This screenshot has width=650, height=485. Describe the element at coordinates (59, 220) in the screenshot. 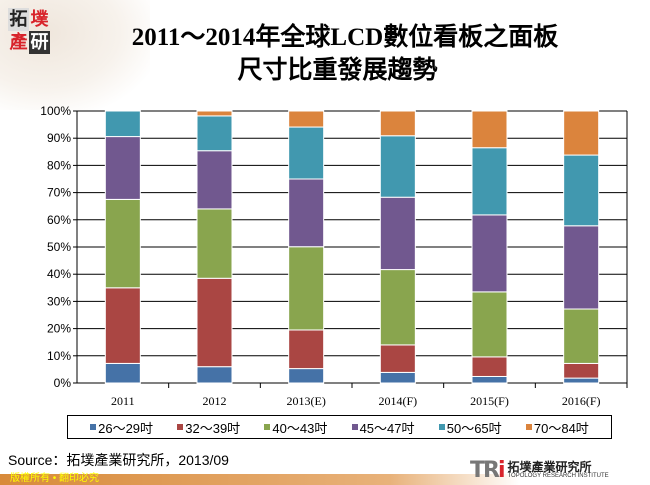

I see `y-tick-label: 60%` at that location.